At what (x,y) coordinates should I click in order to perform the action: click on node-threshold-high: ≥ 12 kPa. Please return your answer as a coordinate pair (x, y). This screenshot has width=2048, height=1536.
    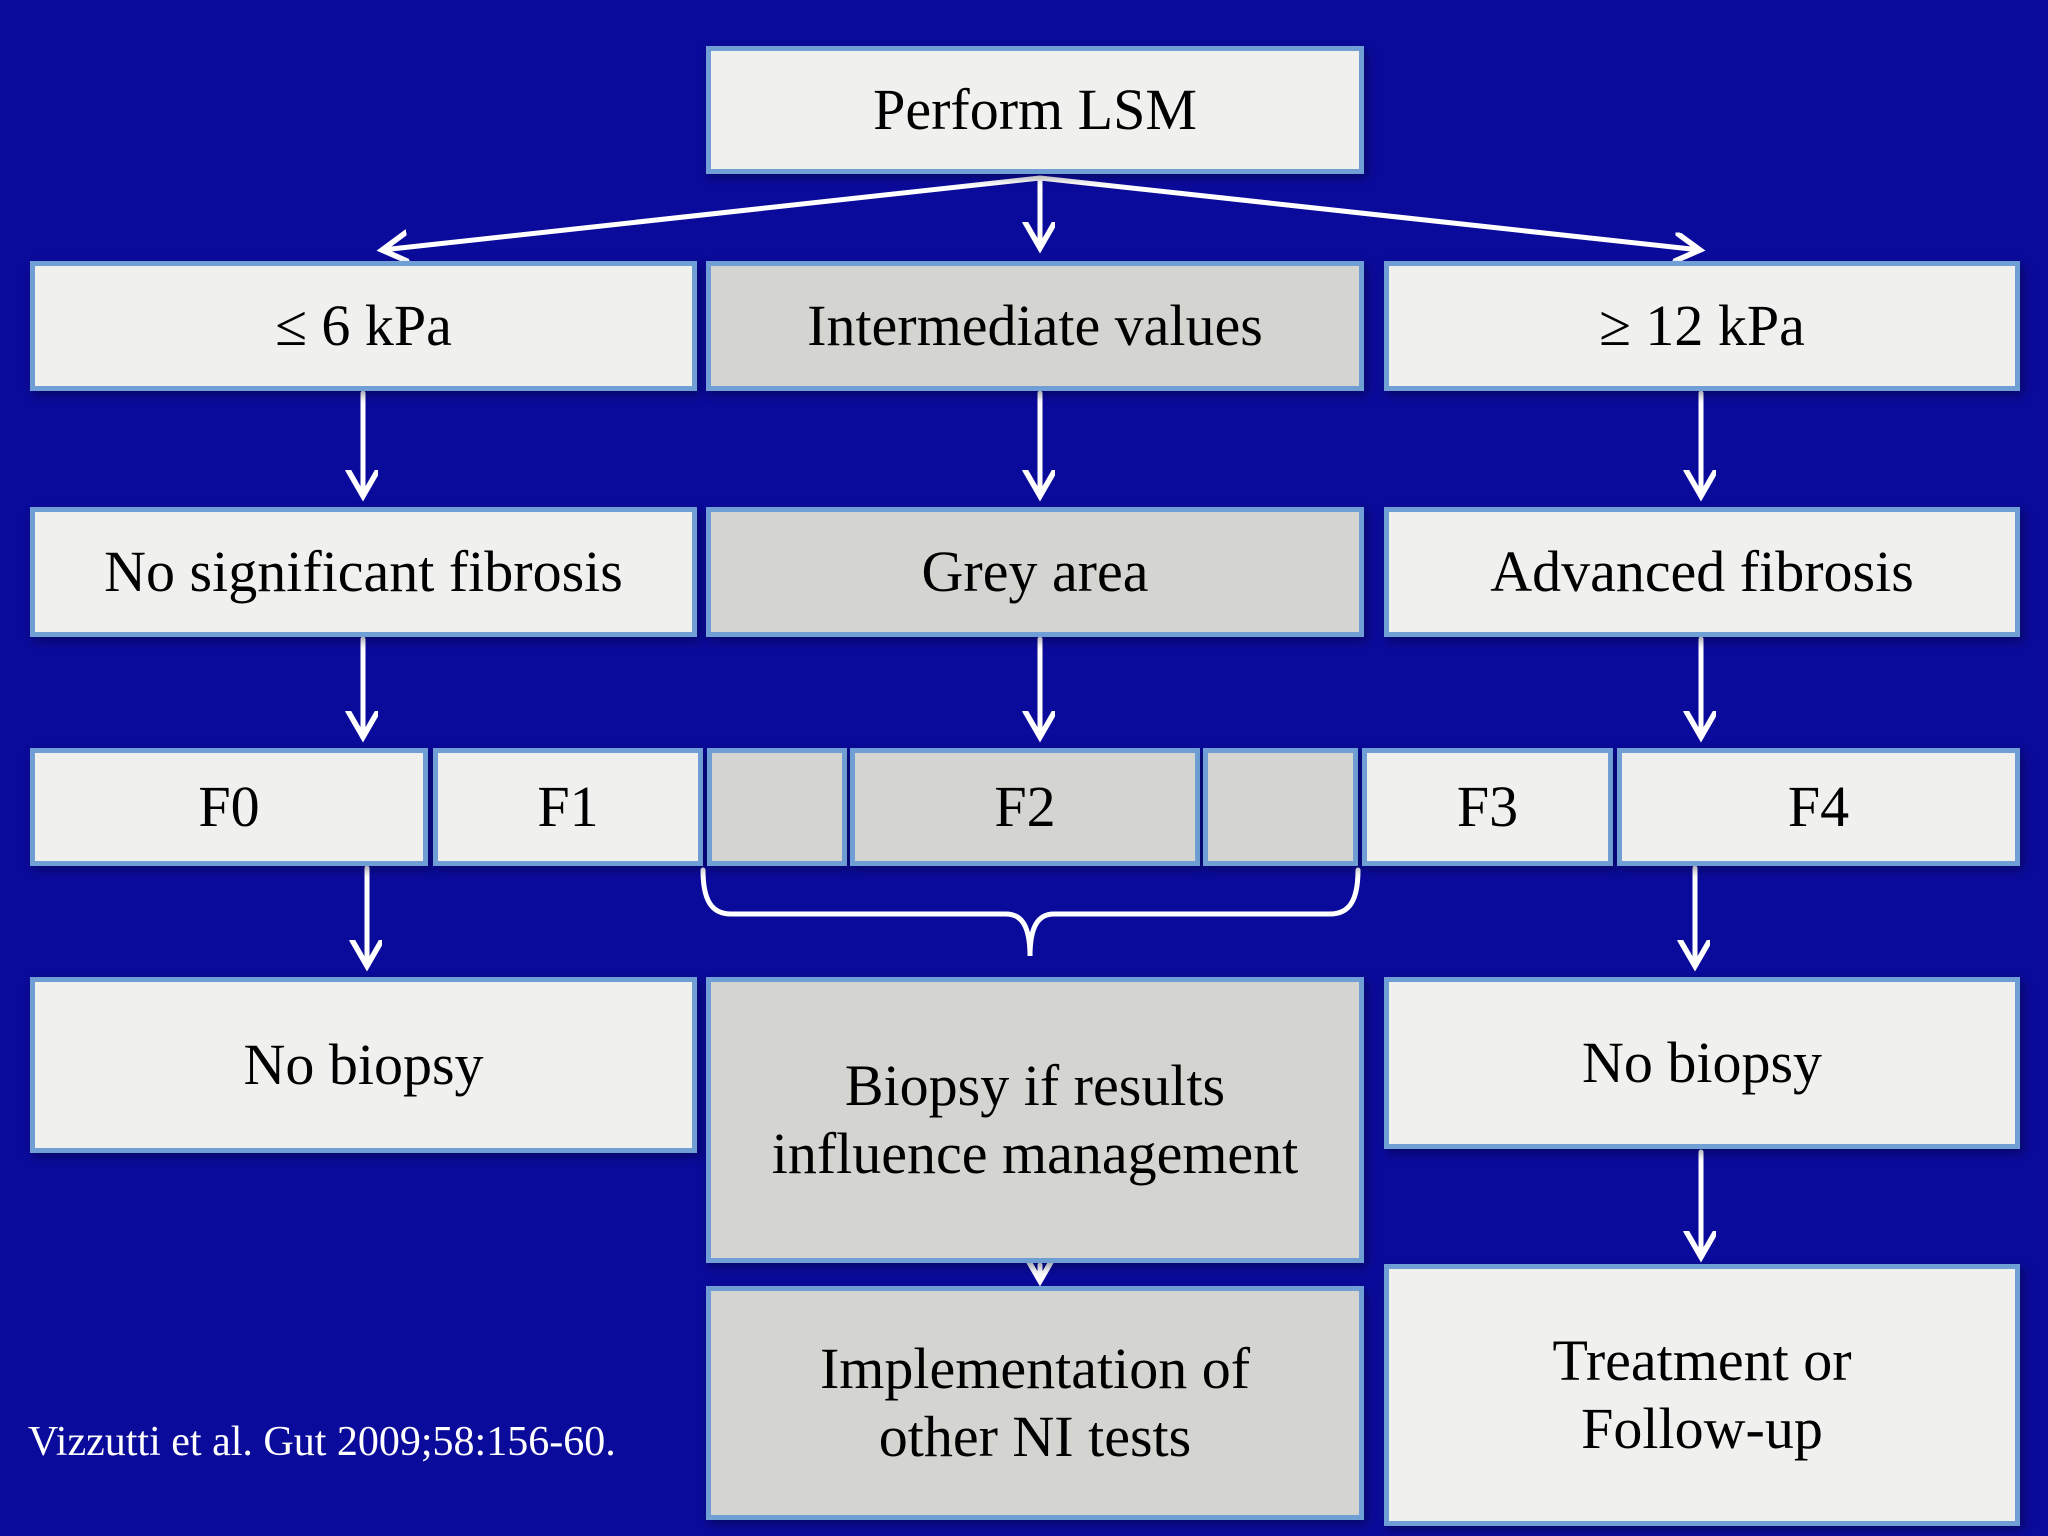
    Looking at the image, I should click on (1702, 326).